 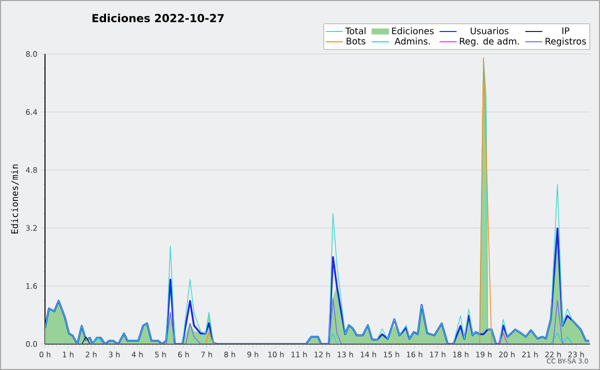 What do you see at coordinates (489, 42) in the screenshot?
I see `legend-label: Reg. de adm.` at bounding box center [489, 42].